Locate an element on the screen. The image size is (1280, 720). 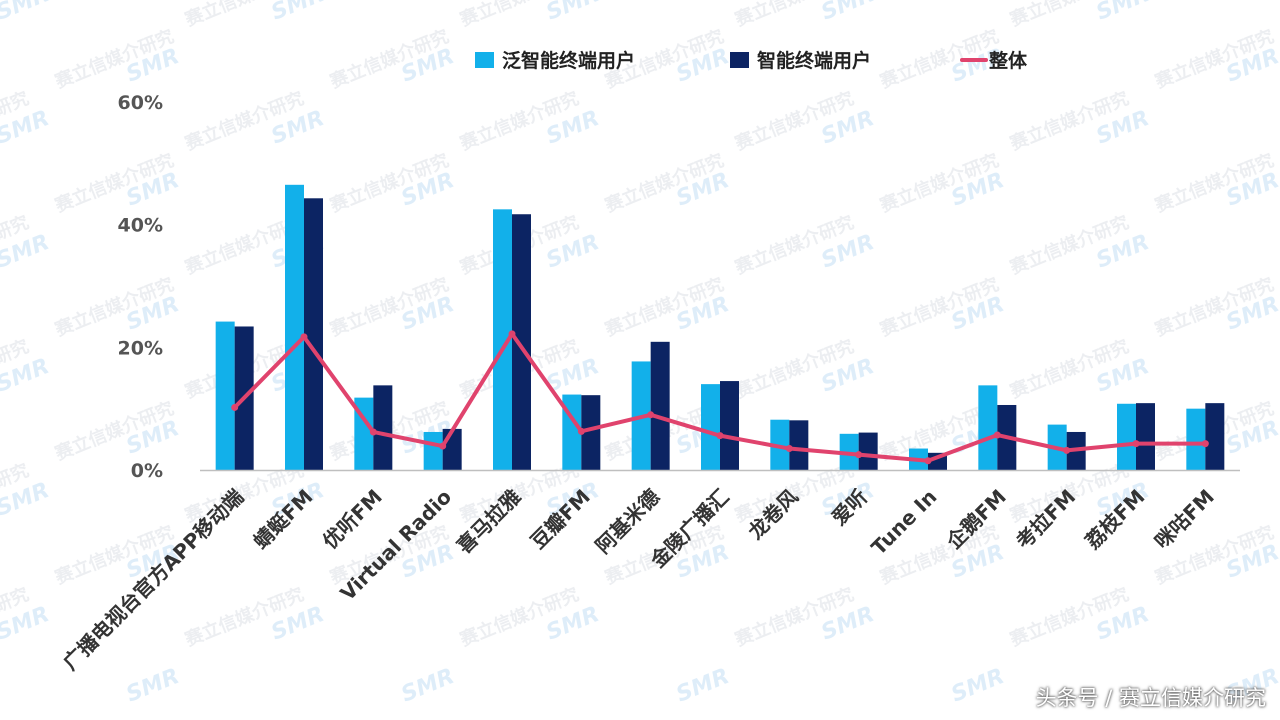
legend-label-2: 整体 is located at coordinates (1008, 60).